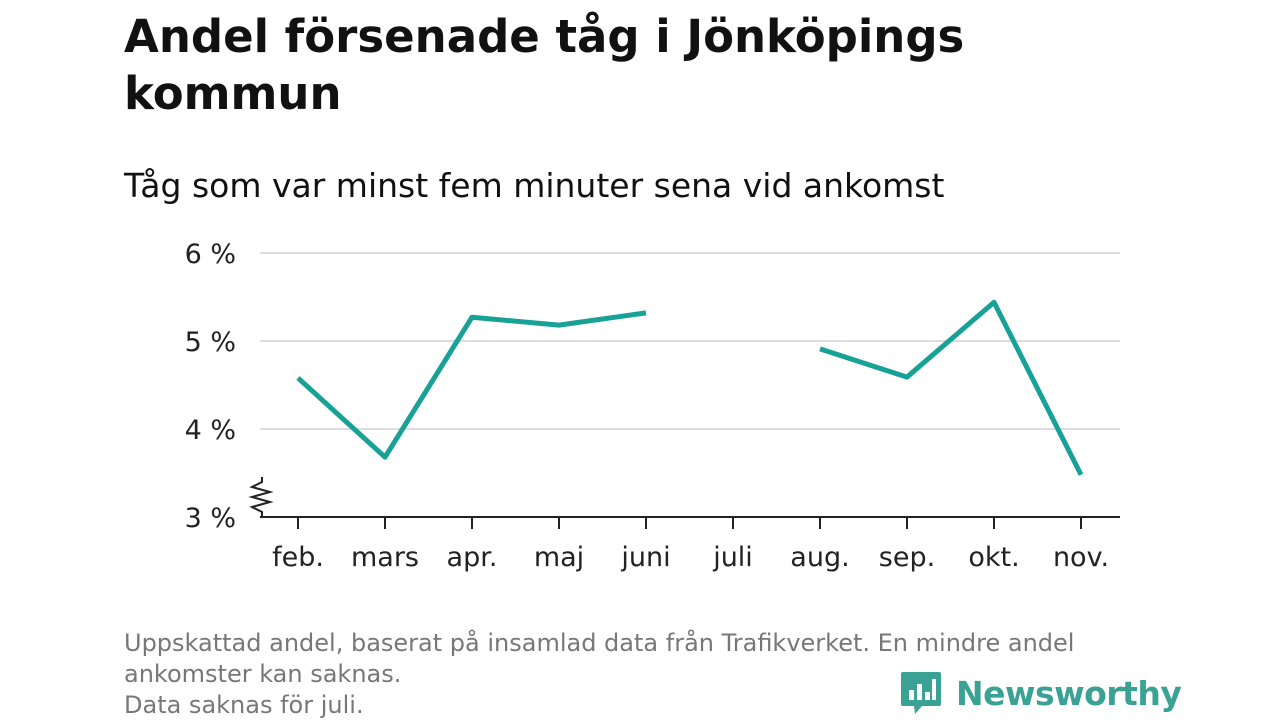 This screenshot has height=721, width=1280. Describe the element at coordinates (244, 705) in the screenshot. I see `footnote-line-3: Data saknas för juli.` at that location.